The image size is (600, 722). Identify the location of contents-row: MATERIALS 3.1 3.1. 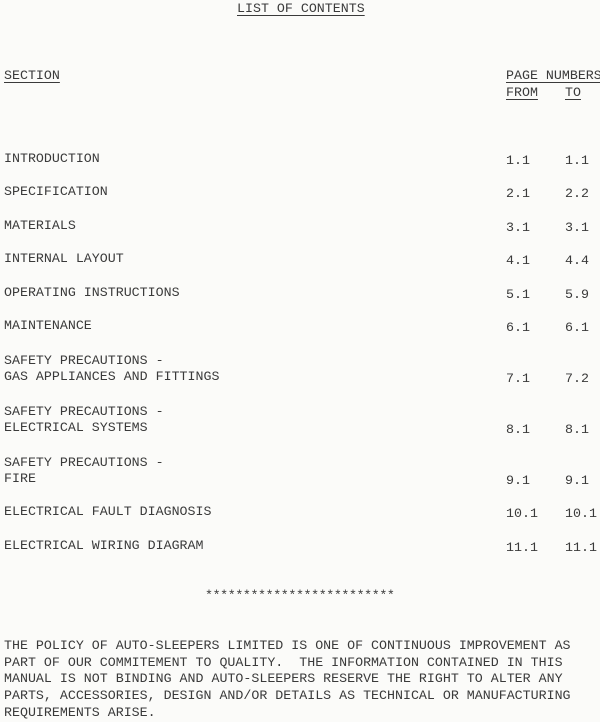
(300, 218).